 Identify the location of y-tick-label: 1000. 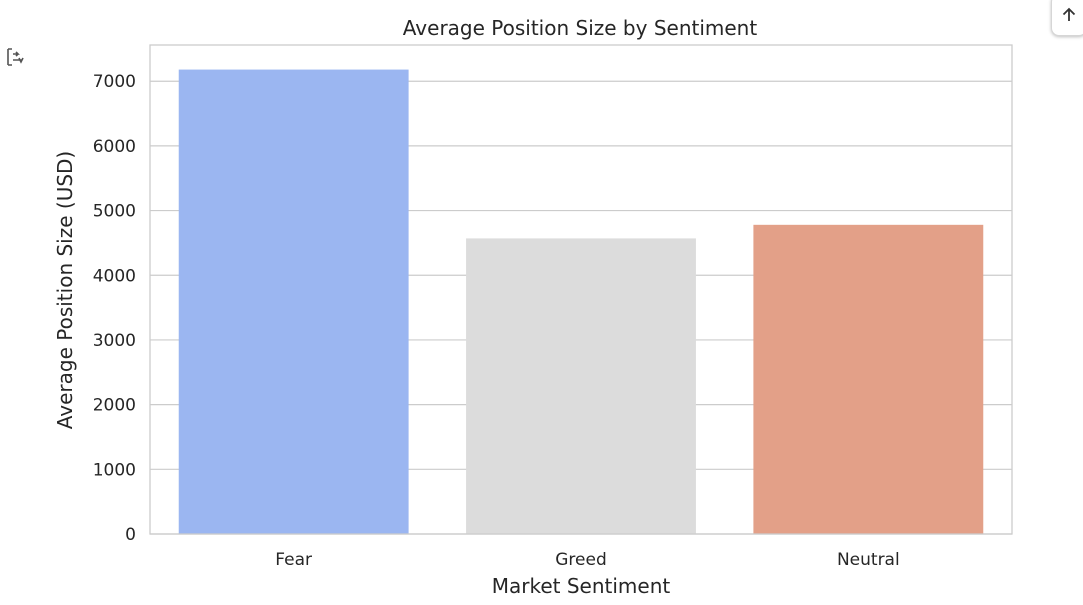
(114, 470).